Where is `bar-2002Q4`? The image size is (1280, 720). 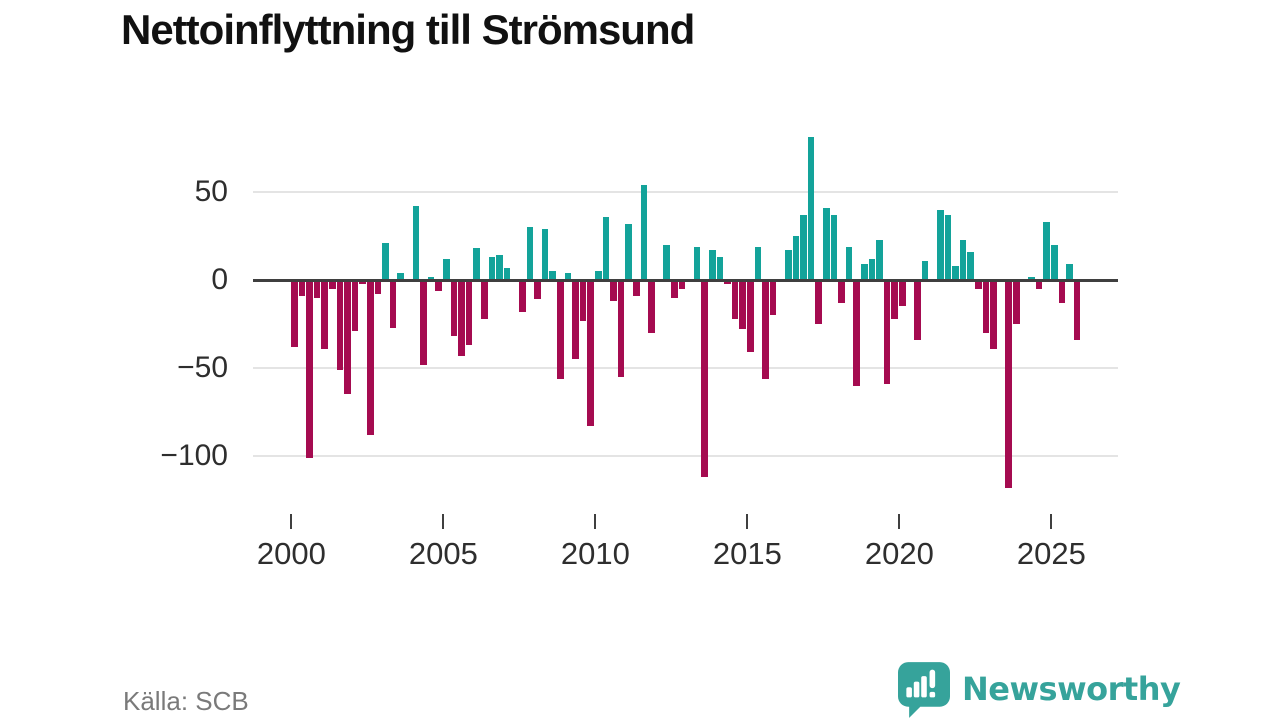 bar-2002Q4 is located at coordinates (378, 287).